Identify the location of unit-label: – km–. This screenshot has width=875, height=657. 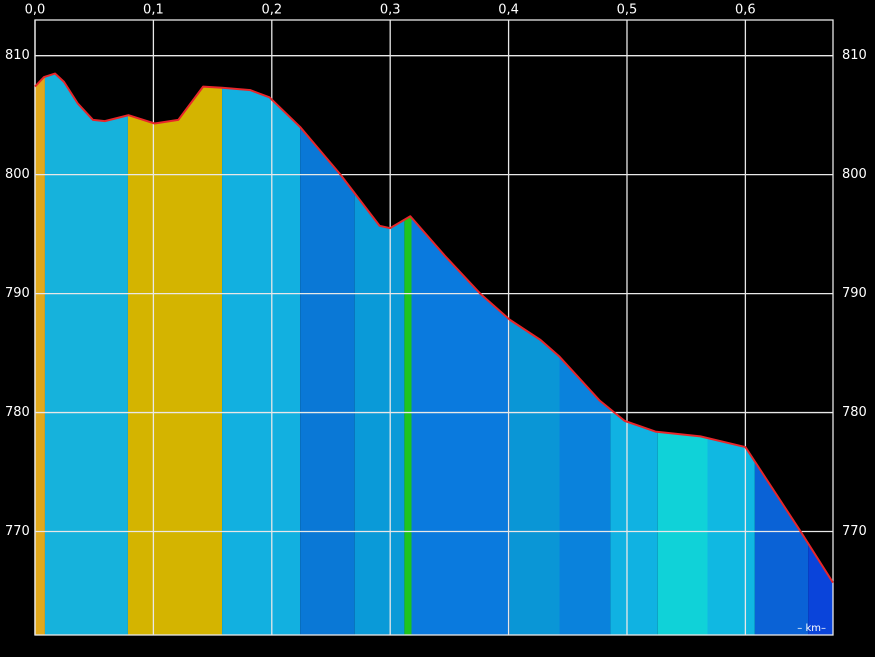
(811, 628).